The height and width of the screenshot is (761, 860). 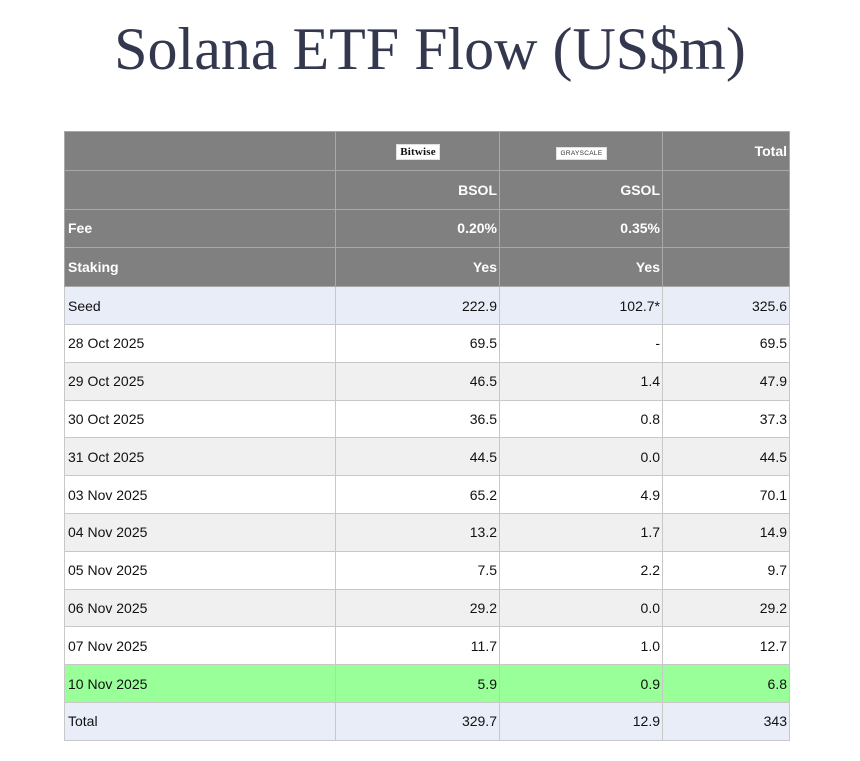 I want to click on ticker-gsol: GSOL, so click(x=581, y=189).